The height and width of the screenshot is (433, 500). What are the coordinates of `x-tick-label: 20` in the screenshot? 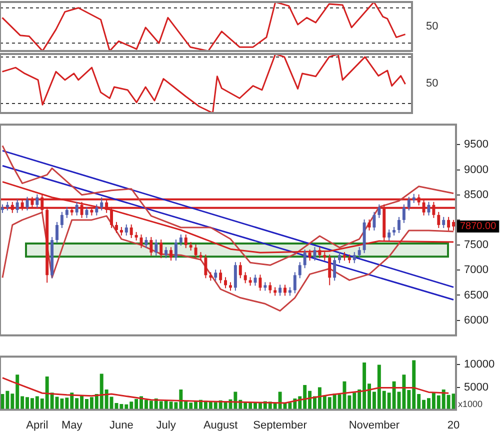 It's located at (453, 425).